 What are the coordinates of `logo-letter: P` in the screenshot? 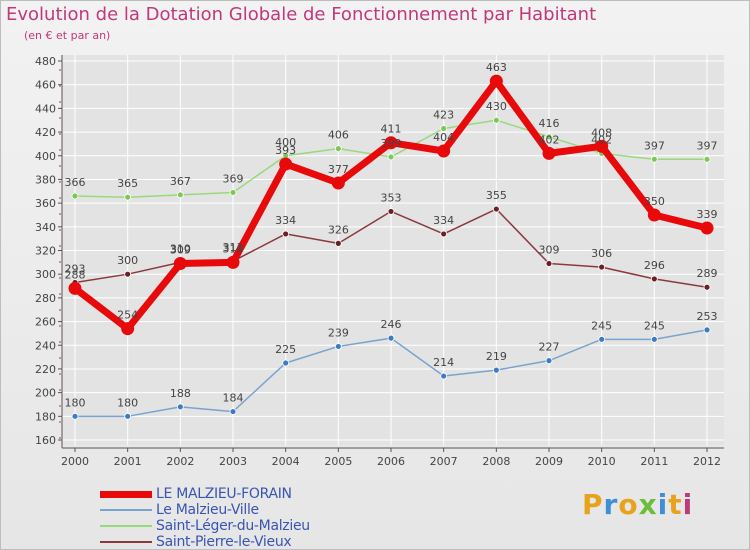 It's located at (593, 504).